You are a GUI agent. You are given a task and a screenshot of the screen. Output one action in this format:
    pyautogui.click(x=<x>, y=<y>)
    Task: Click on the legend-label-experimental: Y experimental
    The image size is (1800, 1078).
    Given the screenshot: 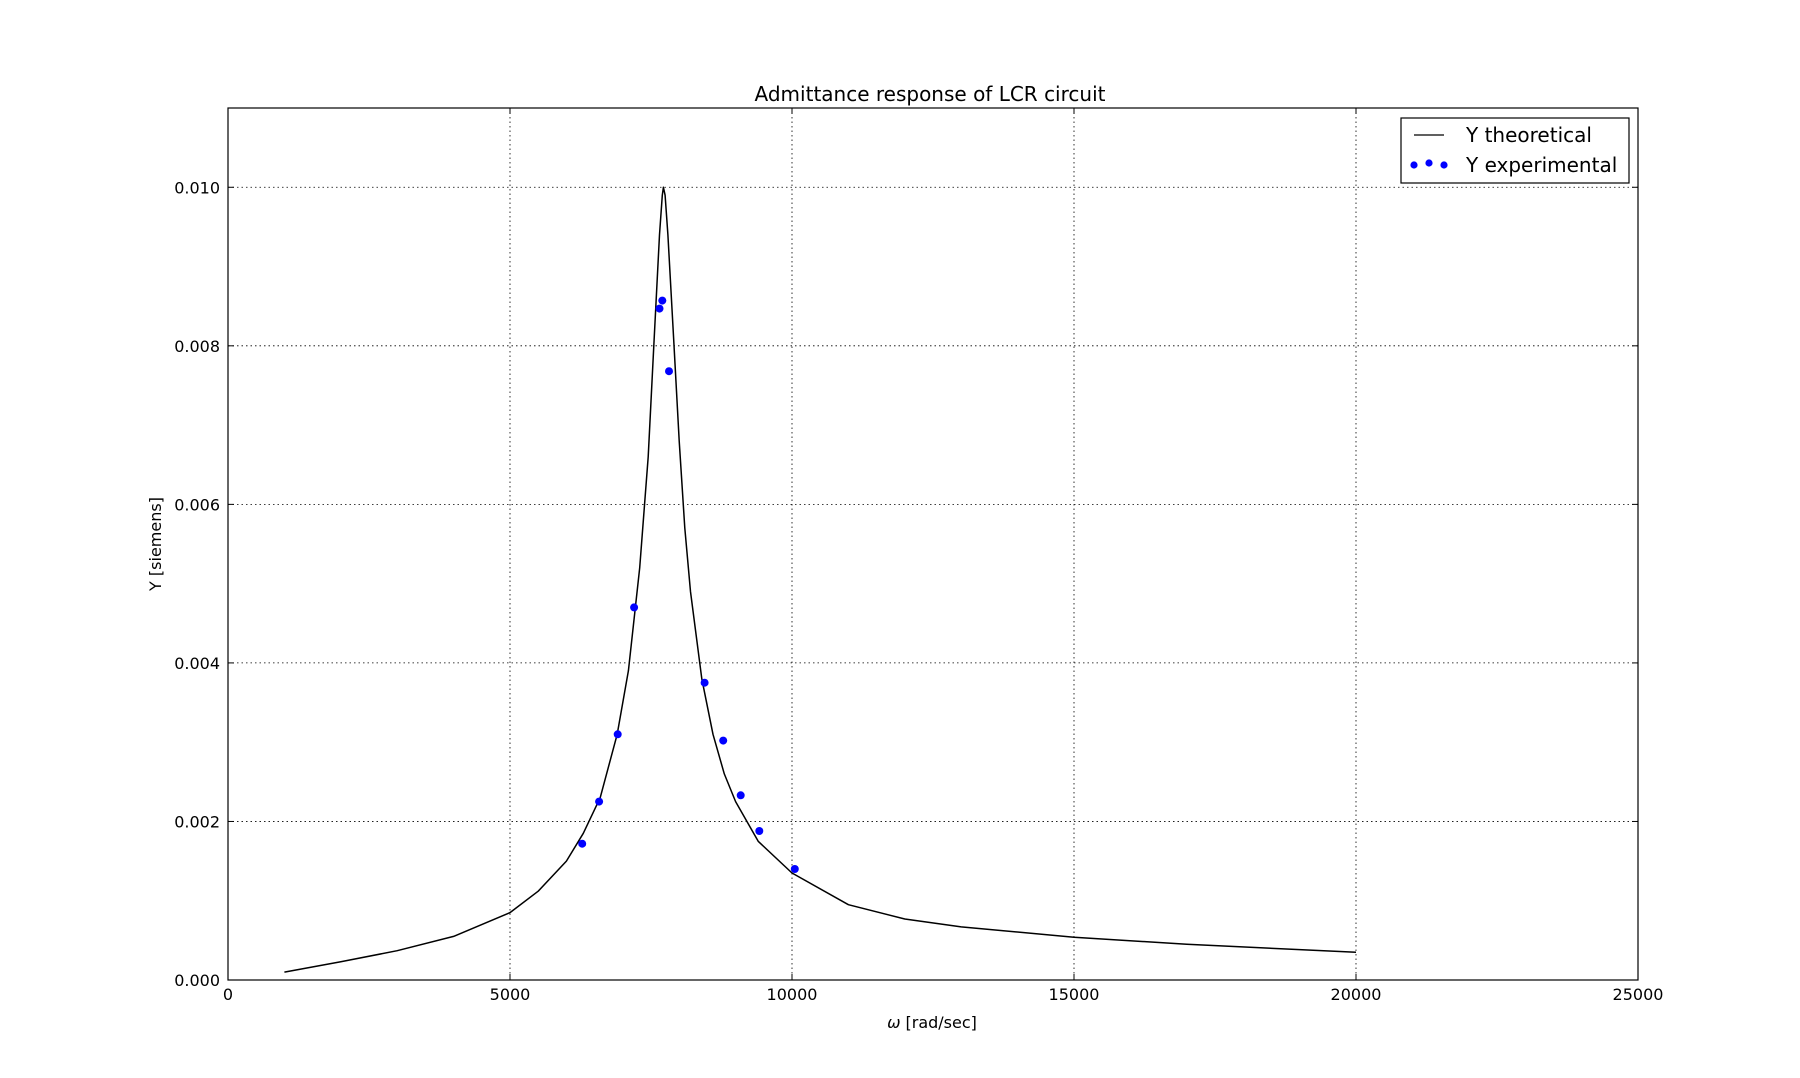 What is the action you would take?
    pyautogui.click(x=1541, y=165)
    